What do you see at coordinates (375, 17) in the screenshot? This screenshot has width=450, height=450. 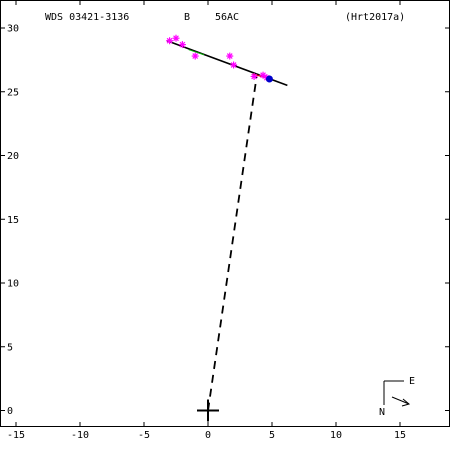 I see `reference-label: (Hrt2017a)` at bounding box center [375, 17].